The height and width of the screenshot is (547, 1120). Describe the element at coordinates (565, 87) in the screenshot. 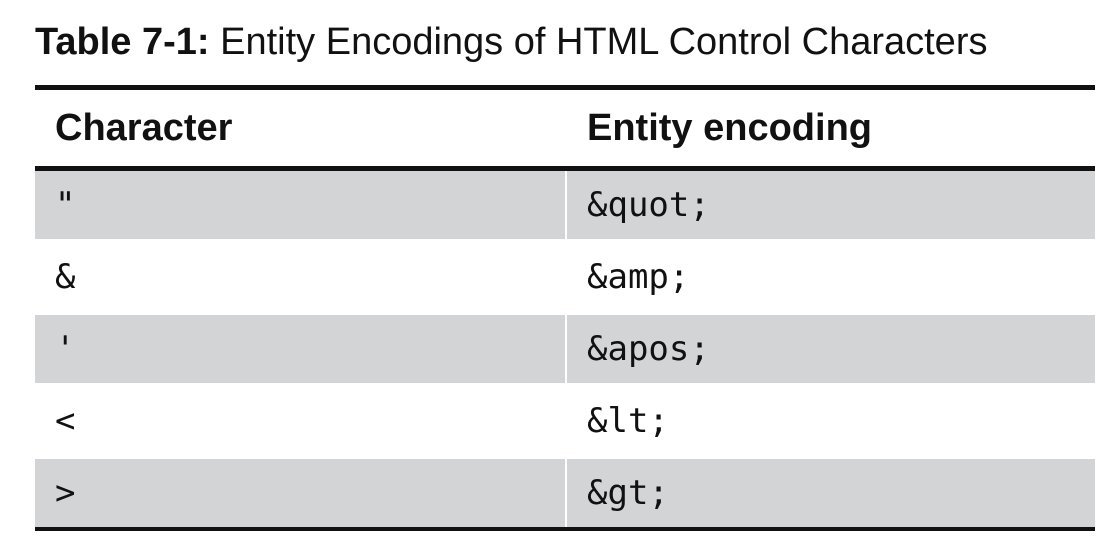

I see `table-top-rule` at that location.